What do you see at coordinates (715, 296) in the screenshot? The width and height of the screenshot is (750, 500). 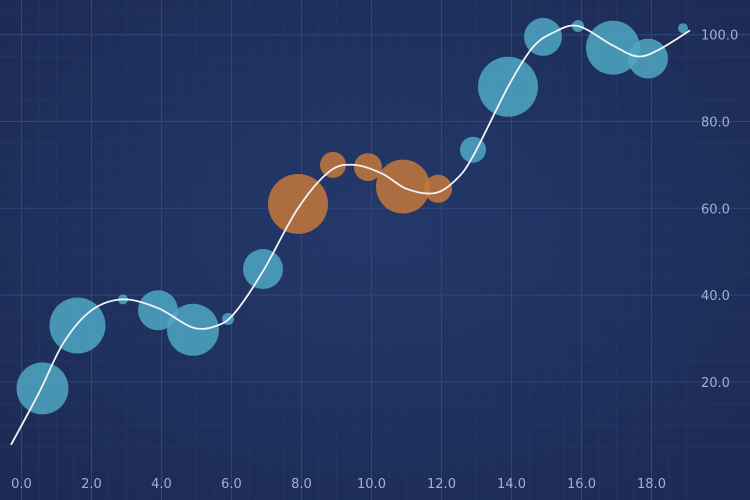 I see `y-tick-label: 40.0` at bounding box center [715, 296].